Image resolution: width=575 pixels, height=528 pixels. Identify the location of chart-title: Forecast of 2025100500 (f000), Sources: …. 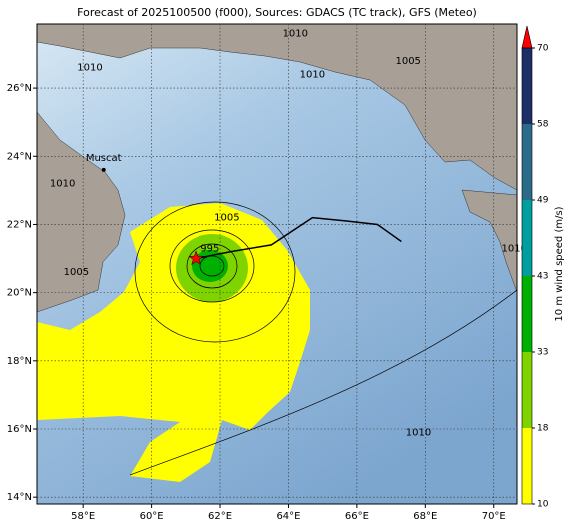
(277, 12).